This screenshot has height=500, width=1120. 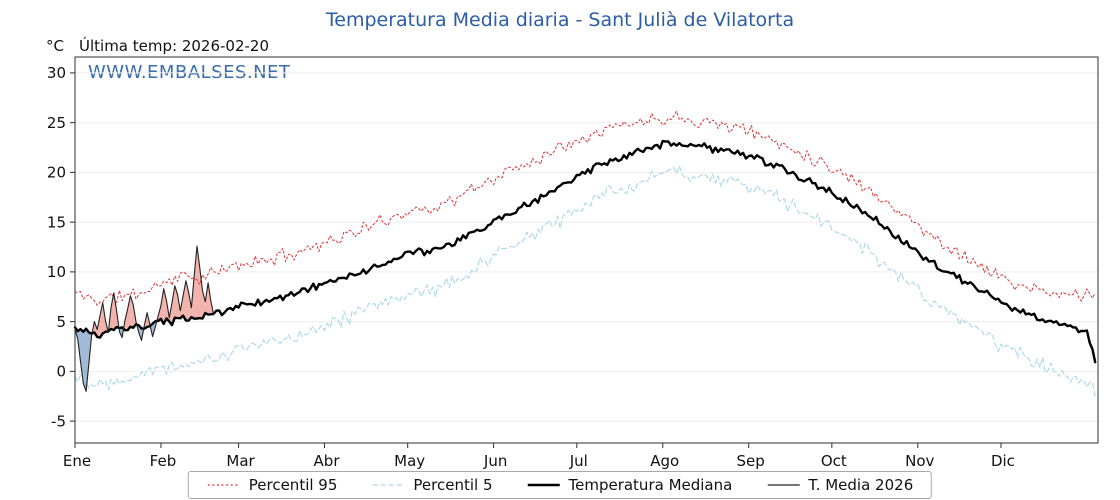 What do you see at coordinates (56, 272) in the screenshot?
I see `y-tick-label: 10` at bounding box center [56, 272].